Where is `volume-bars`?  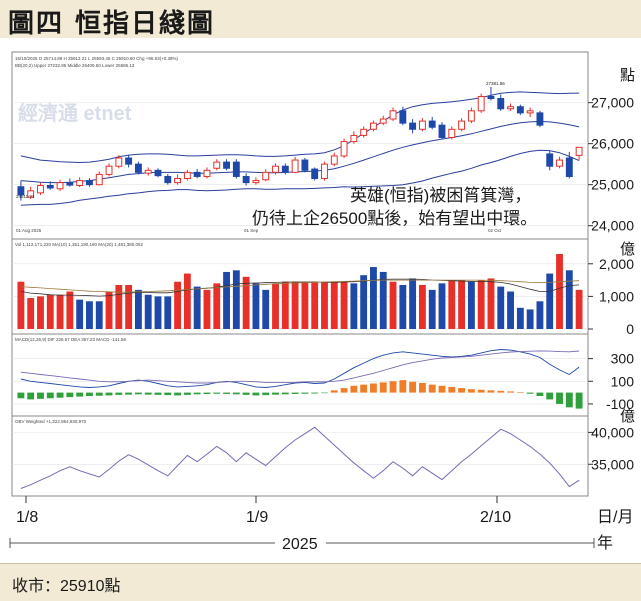
volume-bars is located at coordinates (300, 291).